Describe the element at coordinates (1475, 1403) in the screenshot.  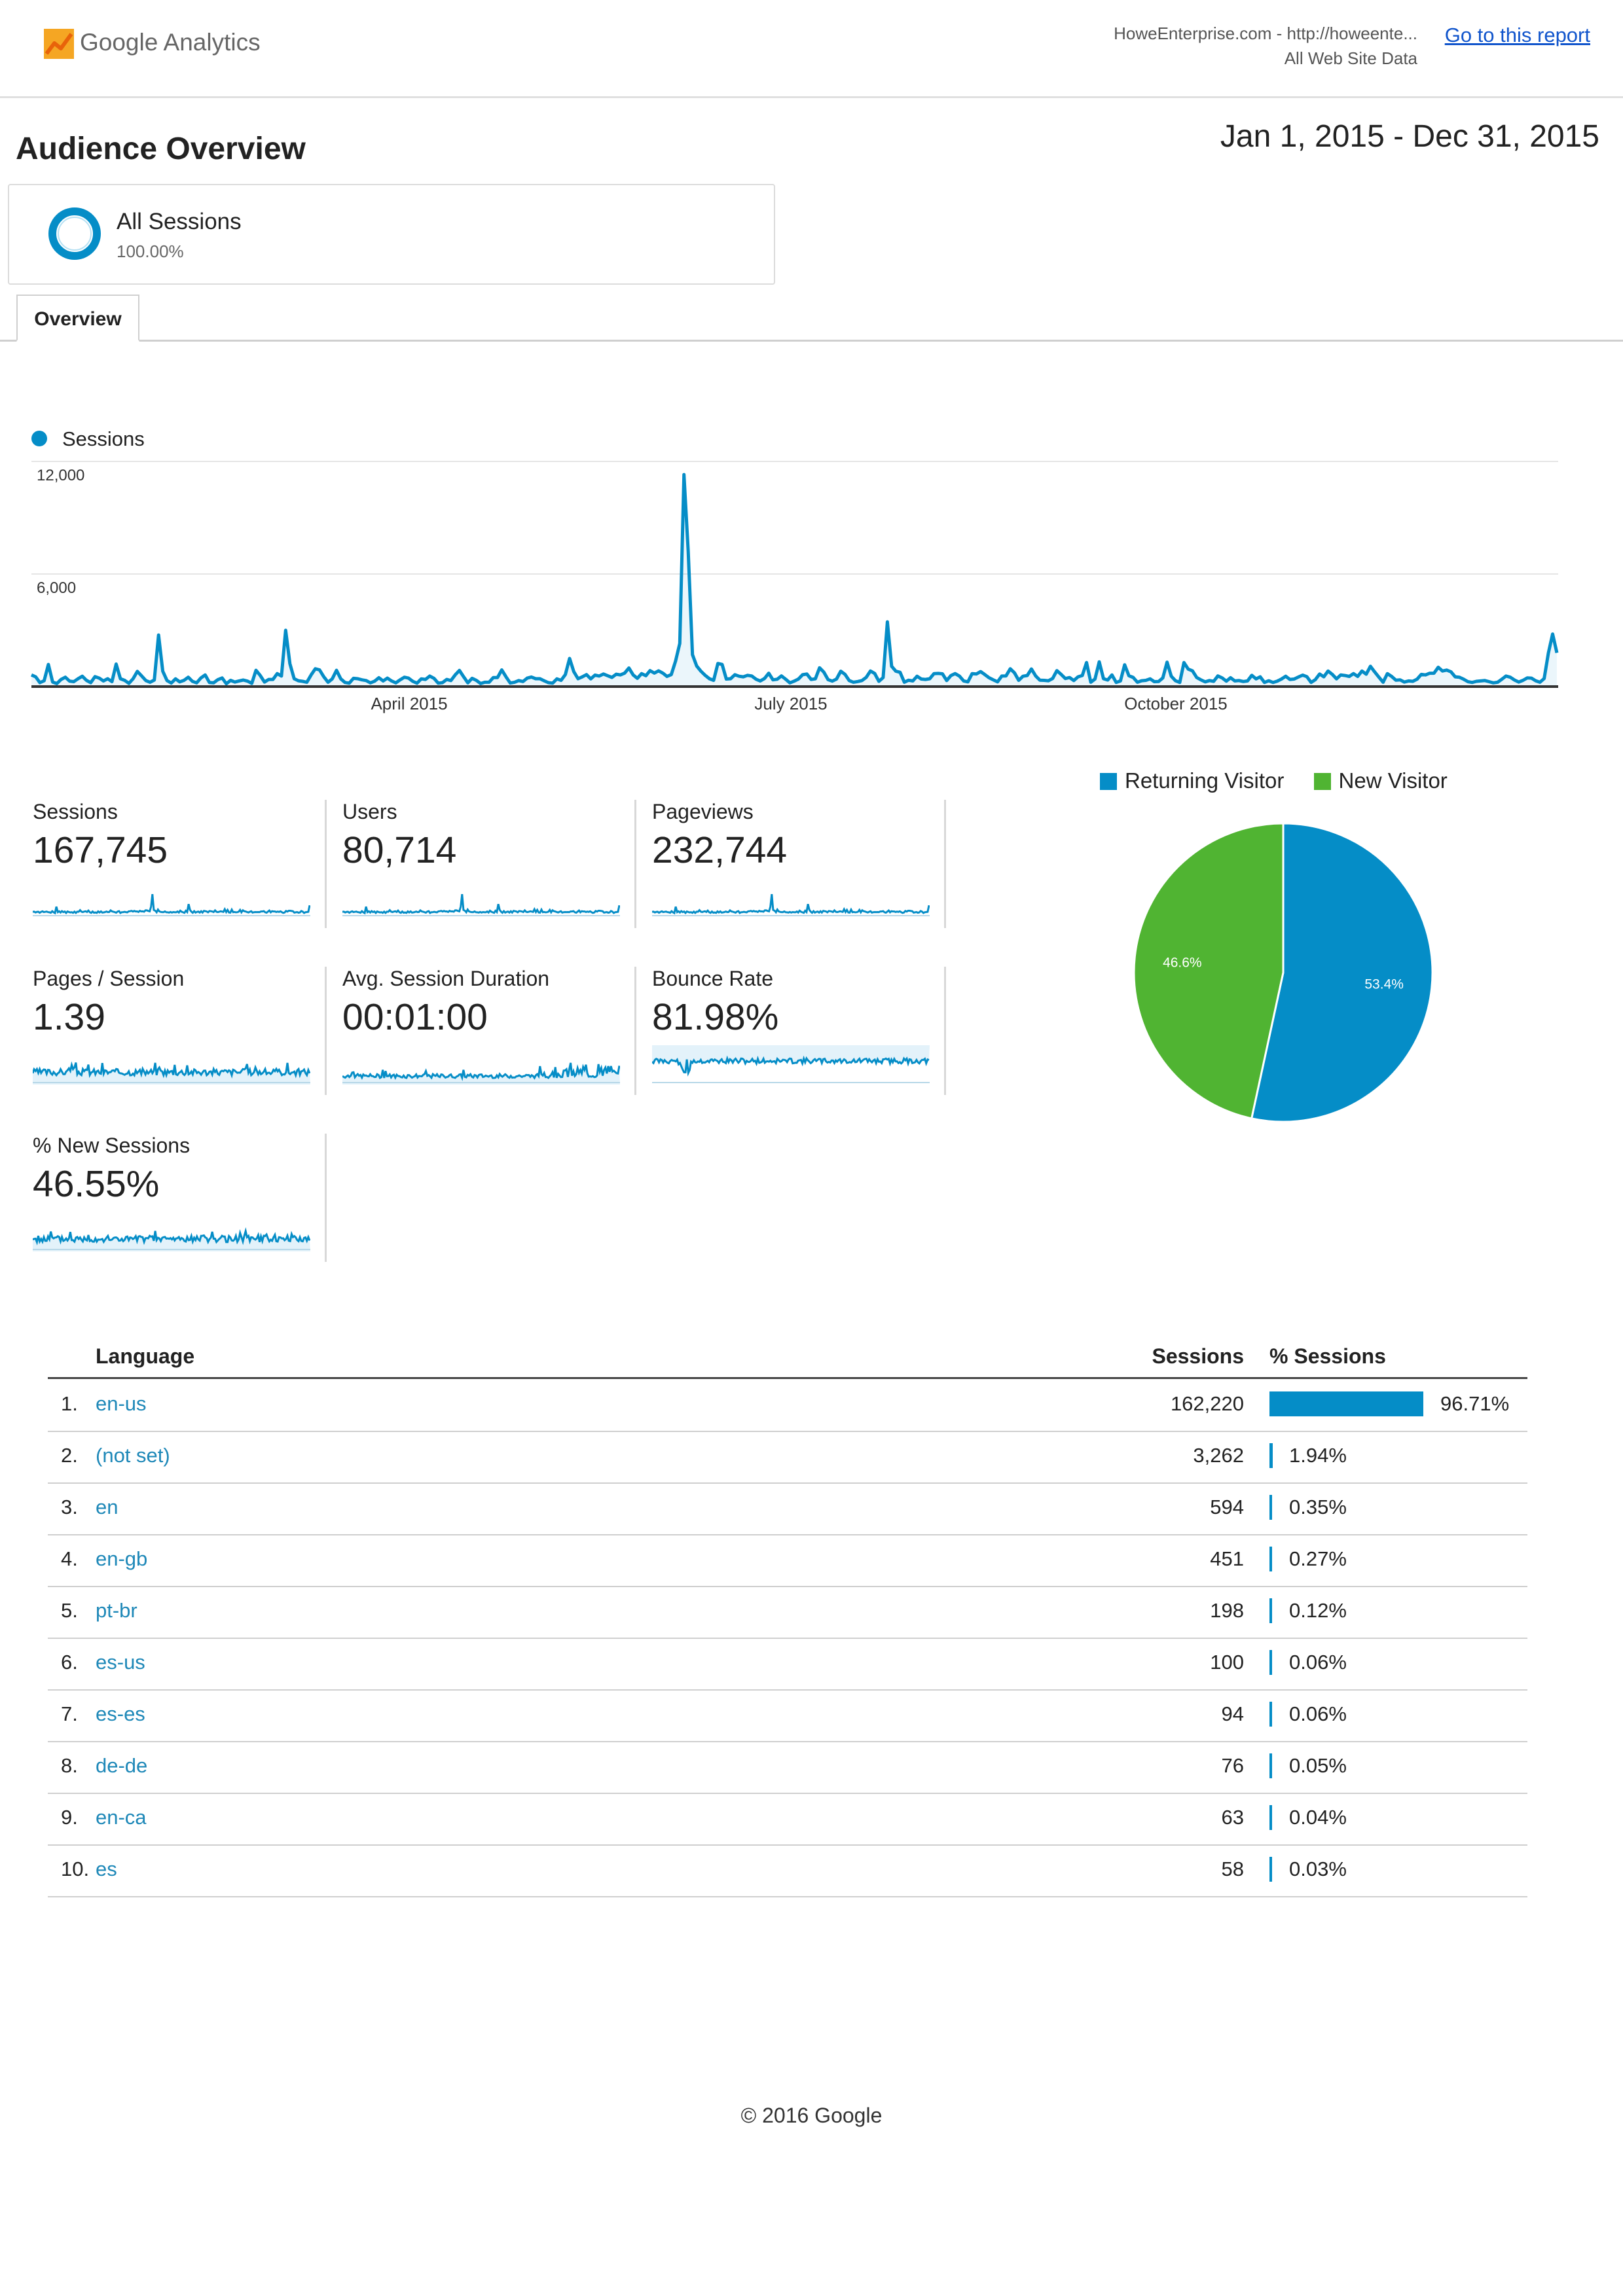
I see `row-pct-sessions: 96.71%` at that location.